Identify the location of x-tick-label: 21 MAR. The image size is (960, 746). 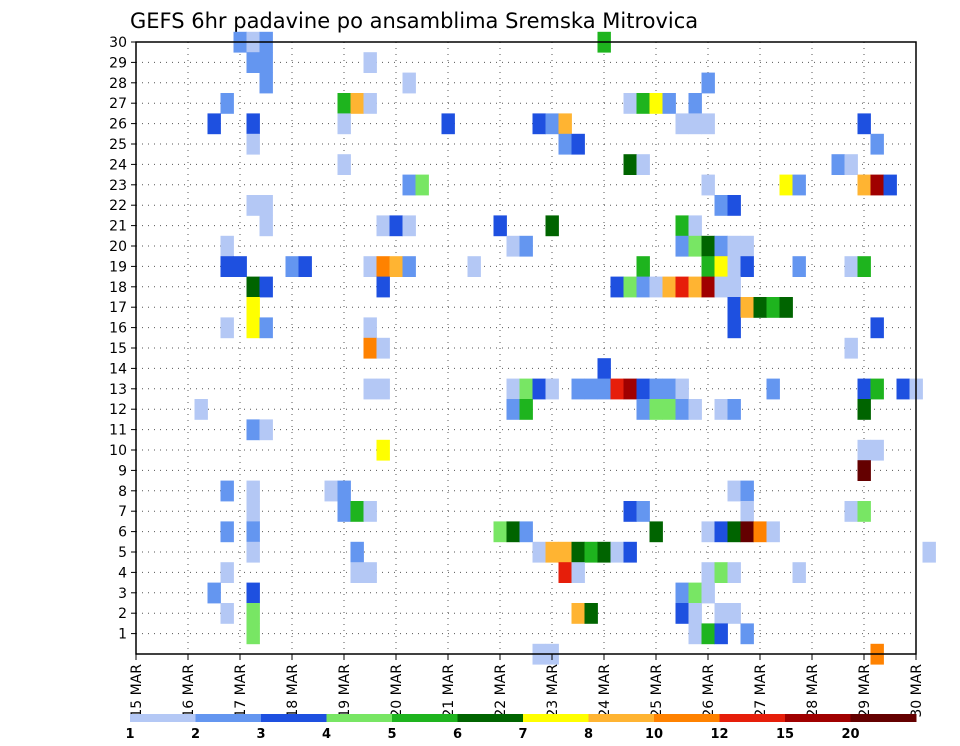
(449, 691).